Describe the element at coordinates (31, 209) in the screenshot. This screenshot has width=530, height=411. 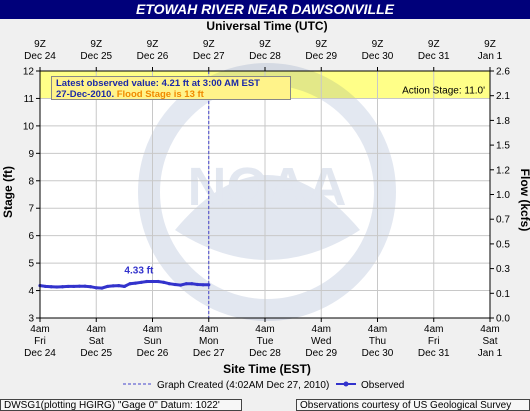
I see `y-tick-label: 7` at that location.